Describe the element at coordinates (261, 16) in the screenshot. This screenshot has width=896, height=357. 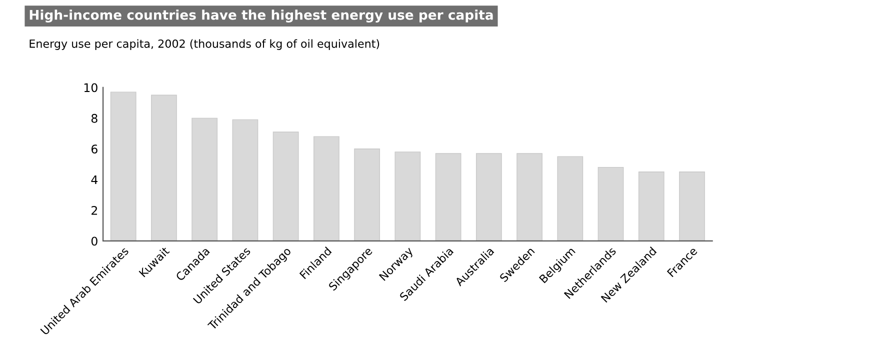
I see `chart-title: High-income countries have the highest energy use per capita` at that location.